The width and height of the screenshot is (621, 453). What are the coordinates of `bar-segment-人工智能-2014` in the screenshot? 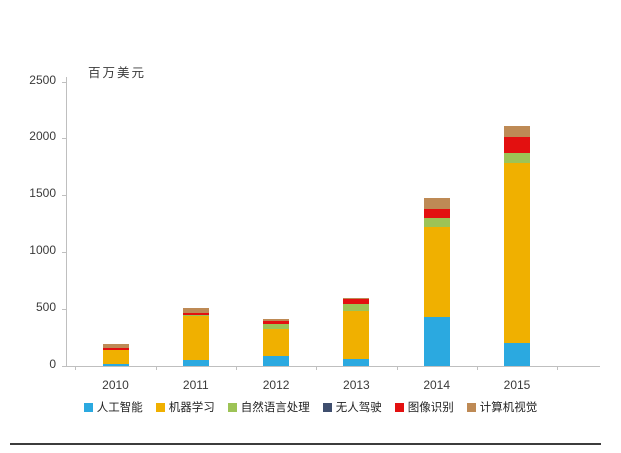 It's located at (436, 341).